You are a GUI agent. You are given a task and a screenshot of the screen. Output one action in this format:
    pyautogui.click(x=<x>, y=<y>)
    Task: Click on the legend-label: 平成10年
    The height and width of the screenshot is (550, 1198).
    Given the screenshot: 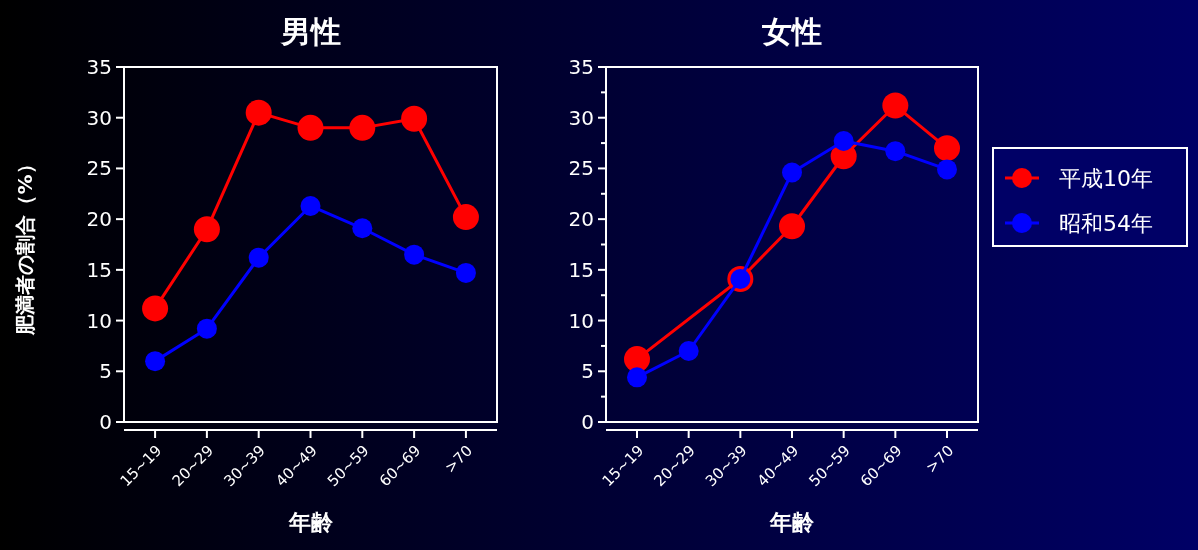 What is the action you would take?
    pyautogui.click(x=1106, y=178)
    